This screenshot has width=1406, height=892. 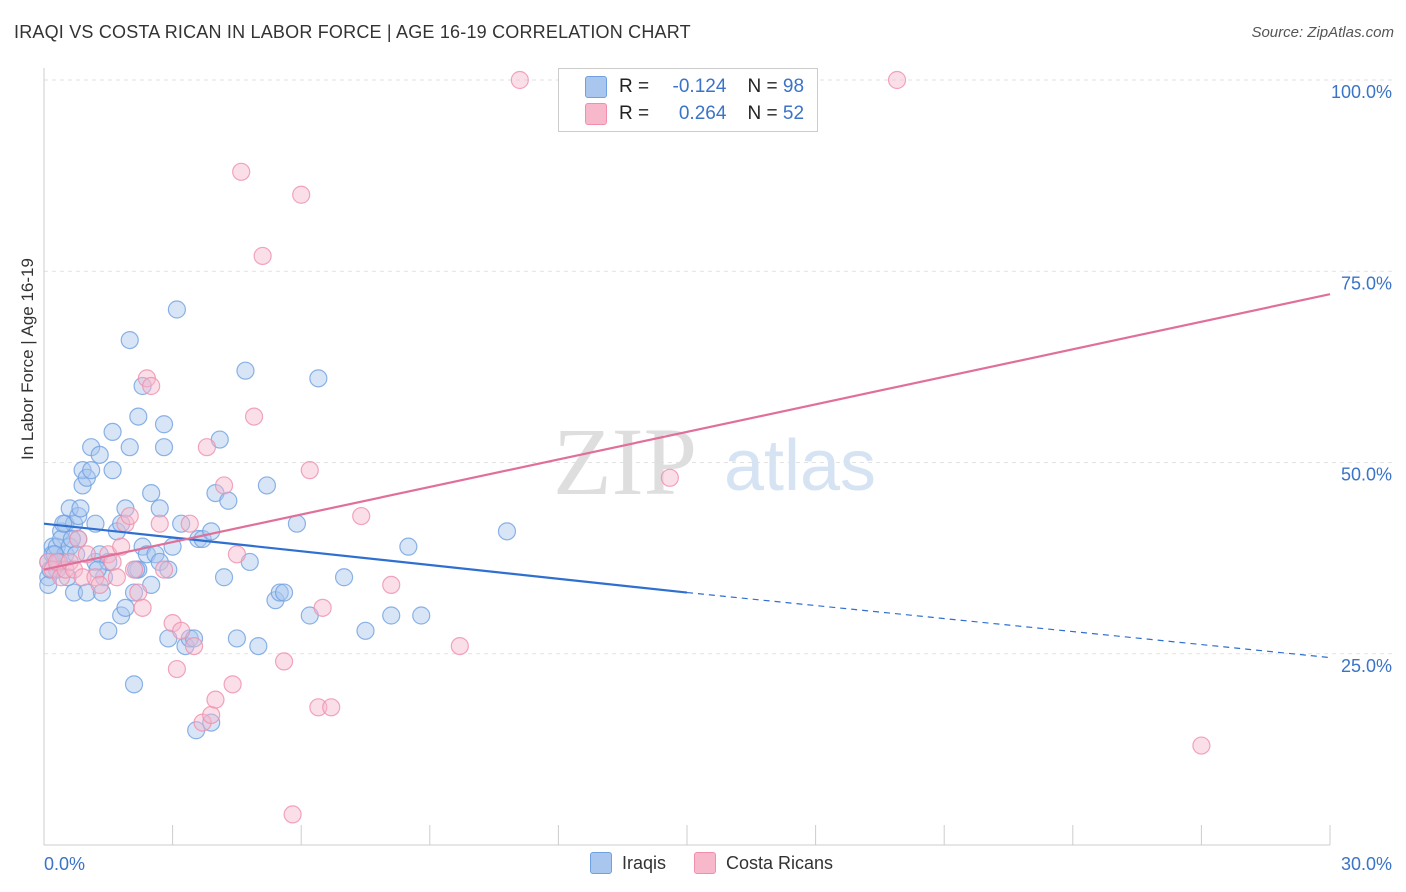 I want to click on y-tick-label: 50.0%, so click(x=1366, y=475).